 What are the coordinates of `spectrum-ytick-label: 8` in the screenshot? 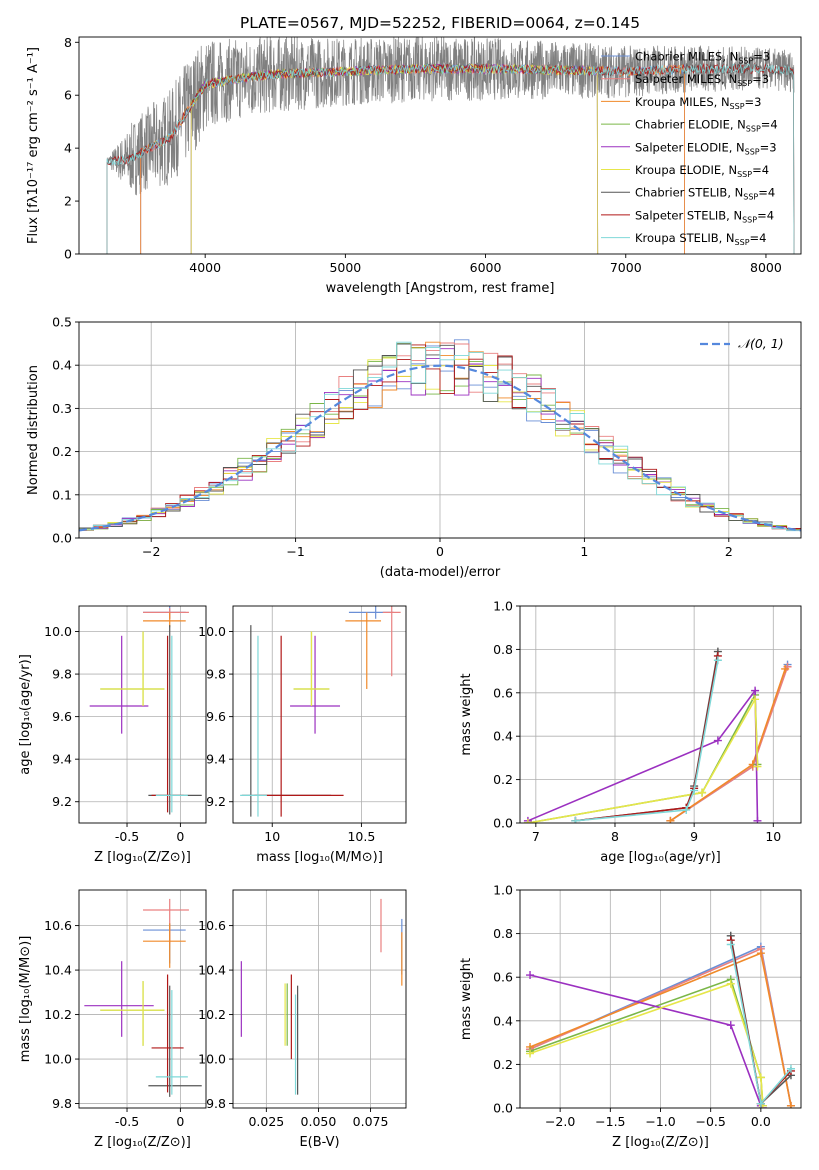 It's located at (68, 42).